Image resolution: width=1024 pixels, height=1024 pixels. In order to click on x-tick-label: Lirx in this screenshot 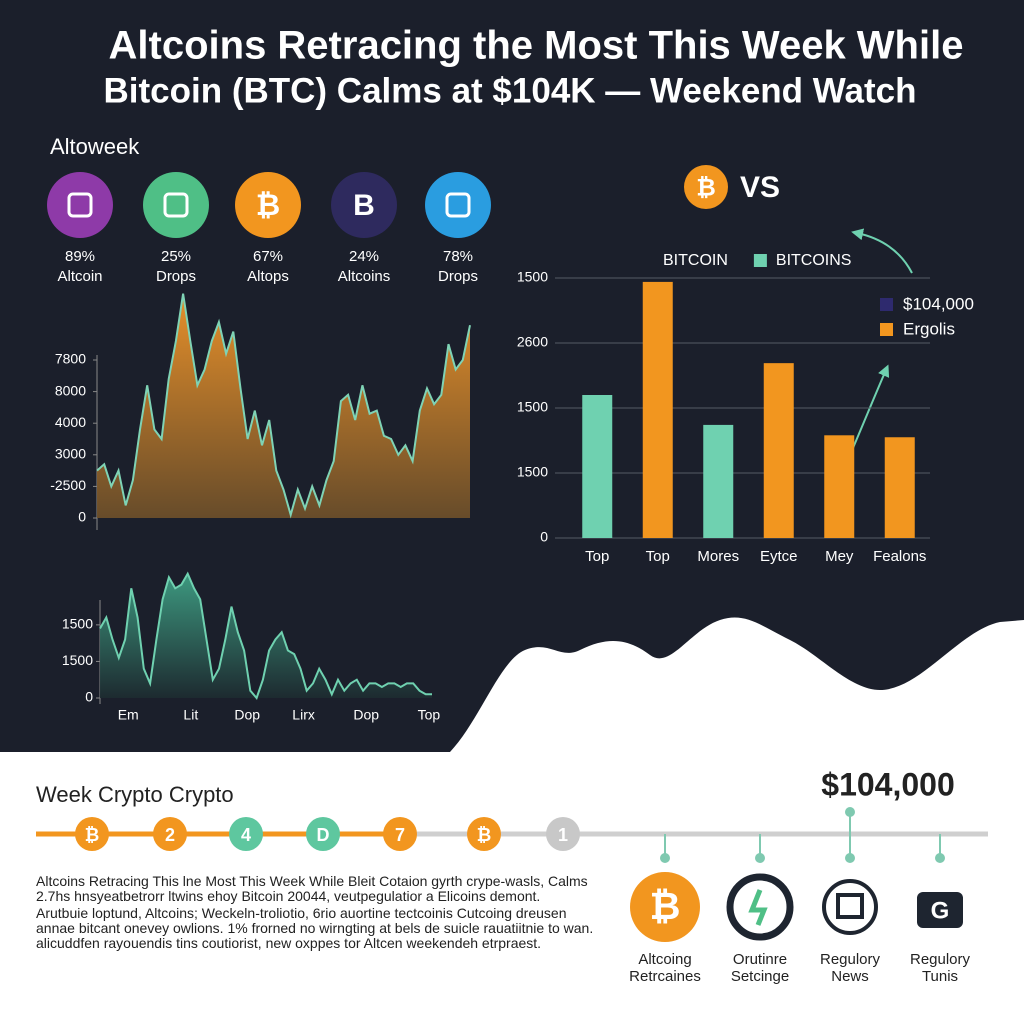, I will do `click(303, 715)`.